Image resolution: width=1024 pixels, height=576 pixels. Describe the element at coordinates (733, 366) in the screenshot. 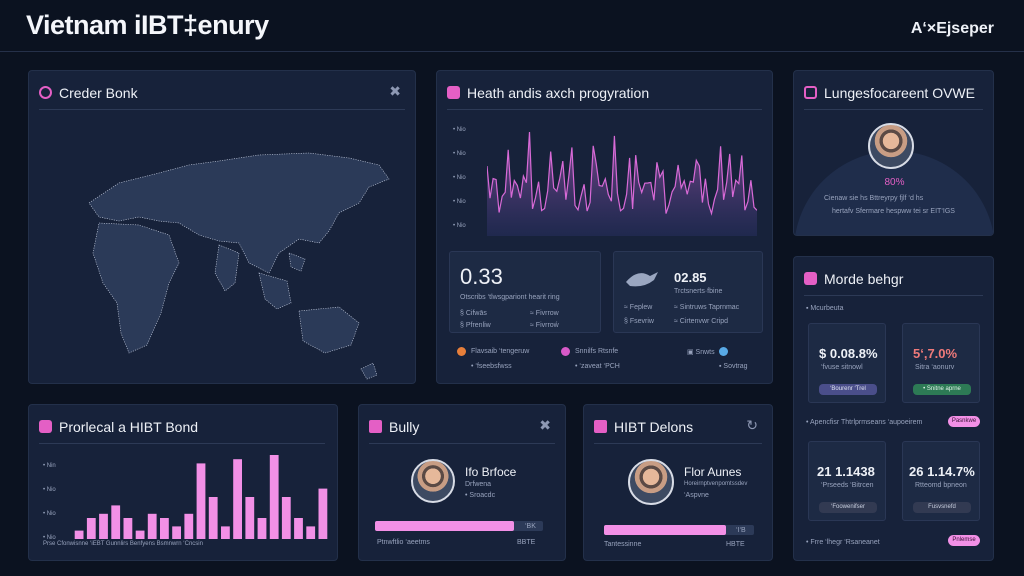

I see `legend-sub-3: ▪ Sovtrag` at that location.